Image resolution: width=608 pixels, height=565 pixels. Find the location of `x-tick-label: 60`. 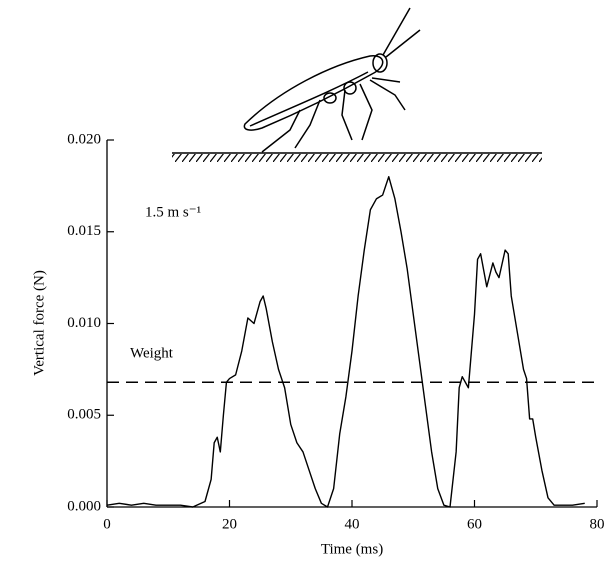

x-tick-label: 60 is located at coordinates (474, 524).